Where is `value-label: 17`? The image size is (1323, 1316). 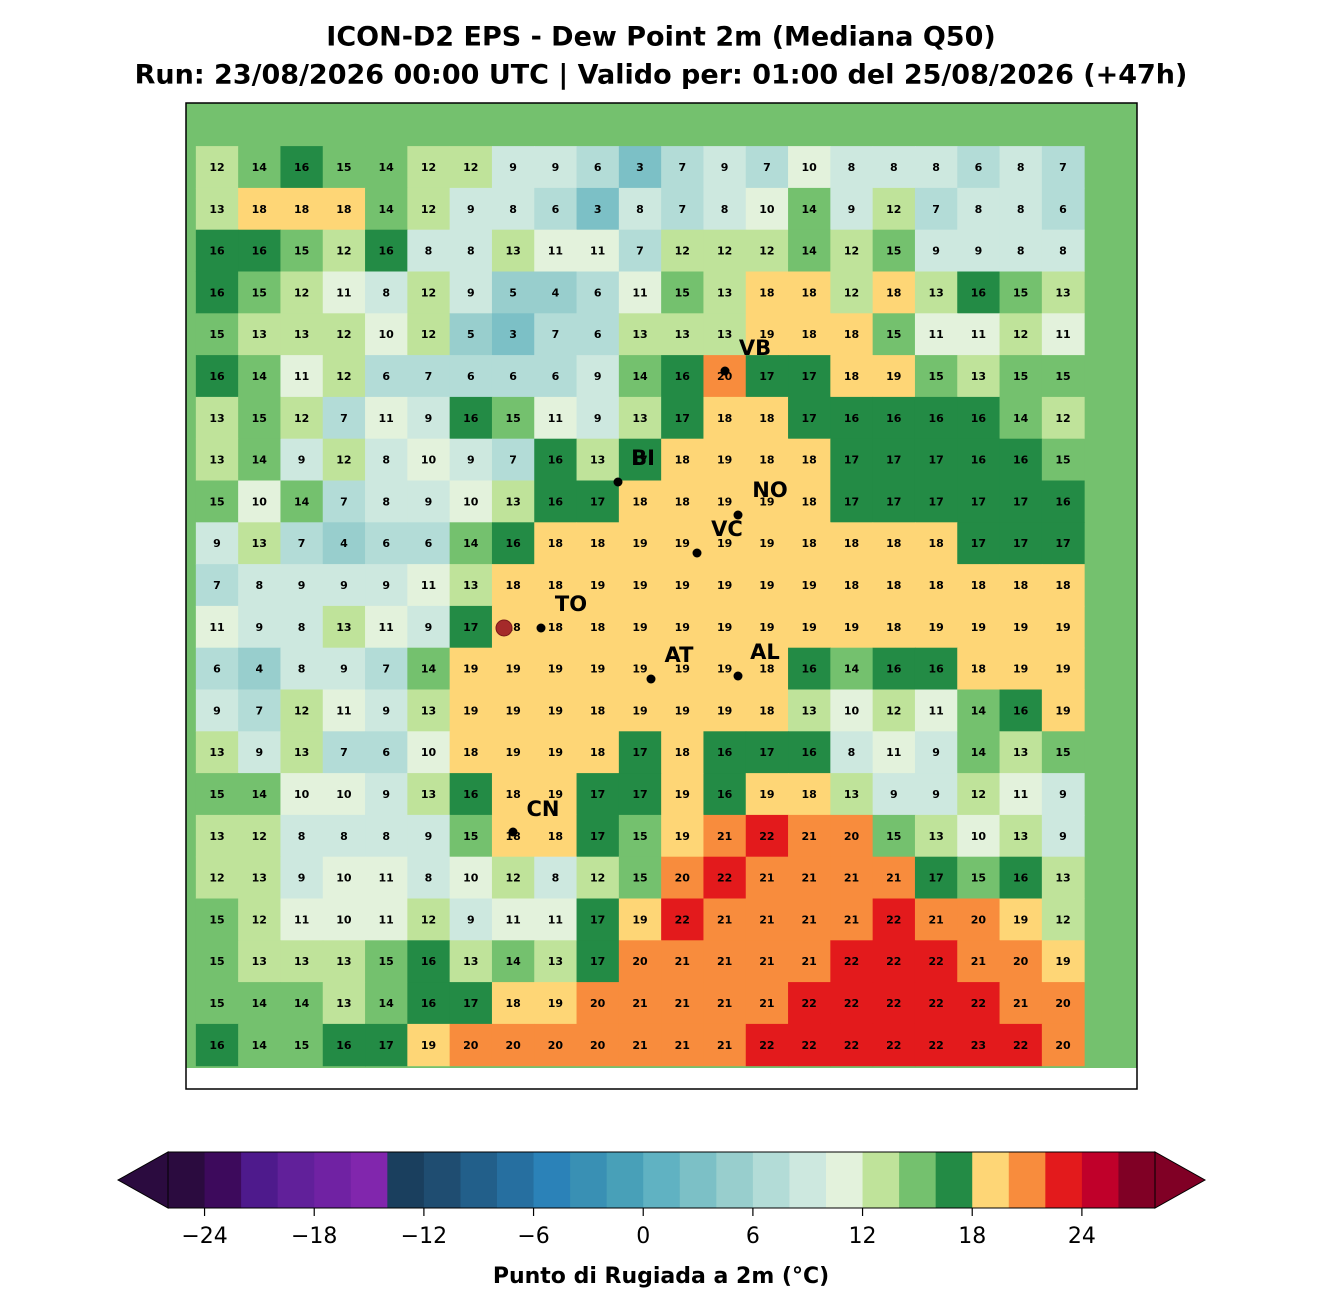
value-label: 17 is located at coordinates (597, 919).